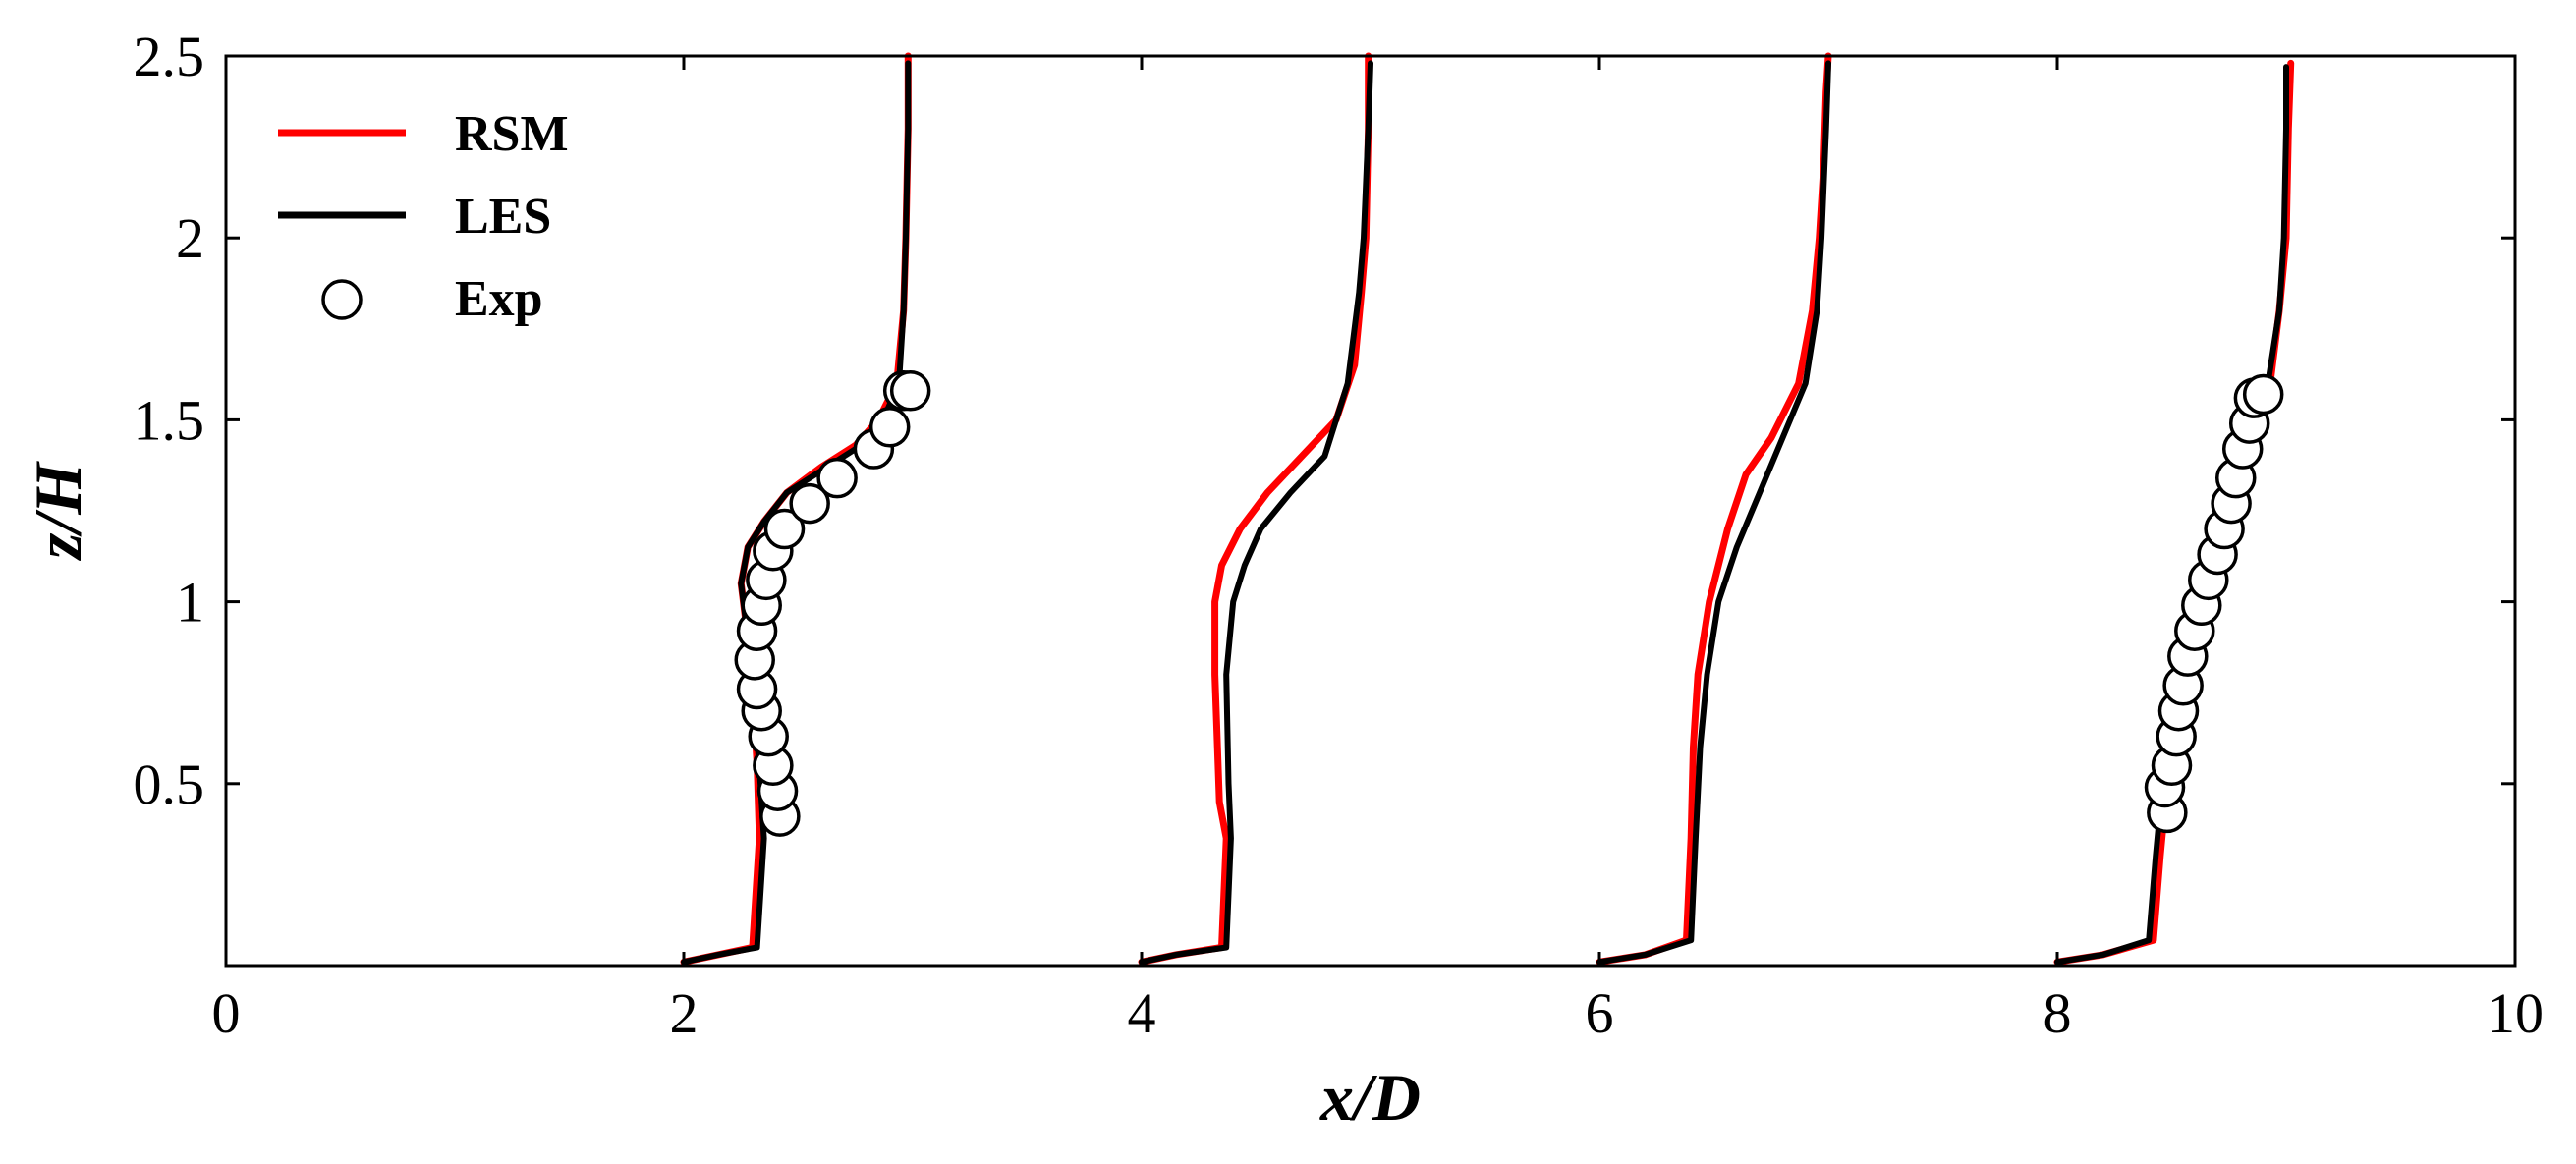 The height and width of the screenshot is (1164, 2576). Describe the element at coordinates (1370, 1097) in the screenshot. I see `x-axis-title: x/D` at that location.